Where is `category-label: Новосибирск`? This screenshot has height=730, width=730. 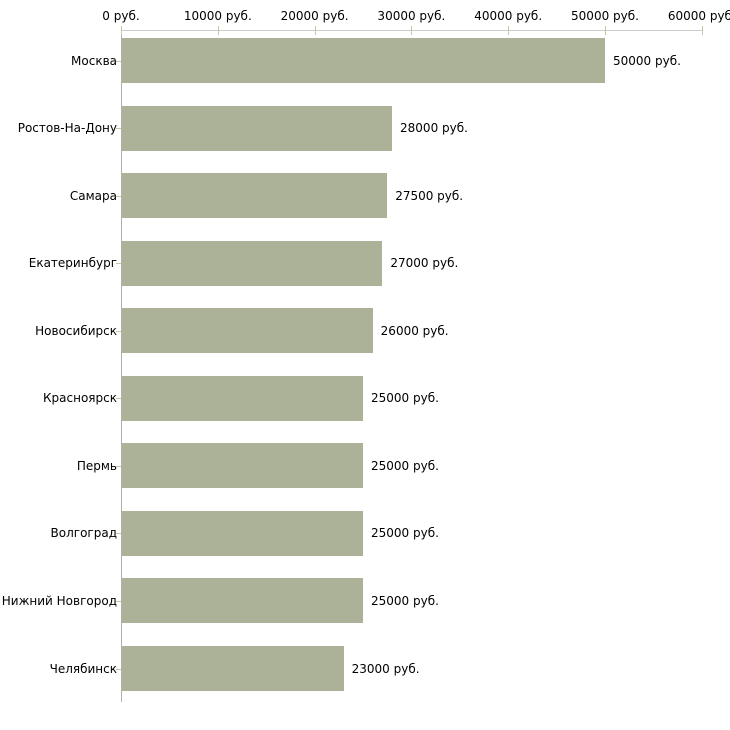
category-label: Новосибирск is located at coordinates (76, 330).